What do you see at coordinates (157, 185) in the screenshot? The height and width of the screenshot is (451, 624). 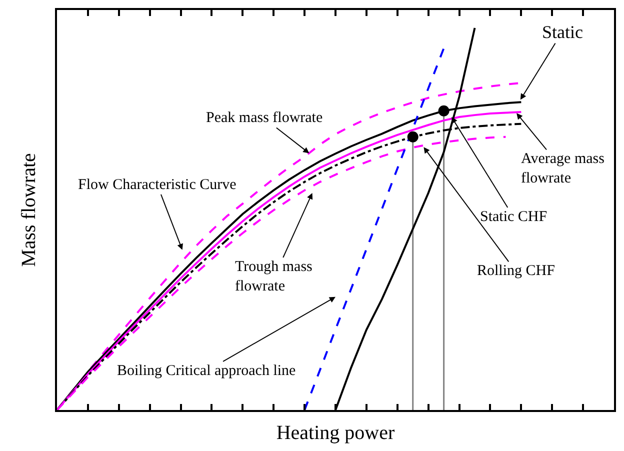 I see `annotation: Flow Characteristic Curve` at bounding box center [157, 185].